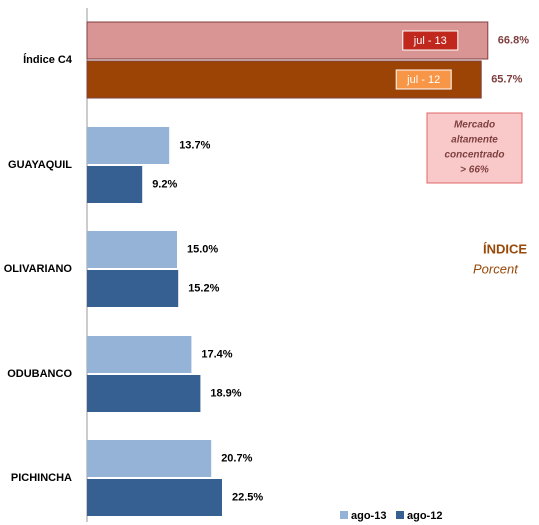 This screenshot has height=525, width=539. Describe the element at coordinates (225, 393) in the screenshot. I see `value-label: 18.9%` at that location.